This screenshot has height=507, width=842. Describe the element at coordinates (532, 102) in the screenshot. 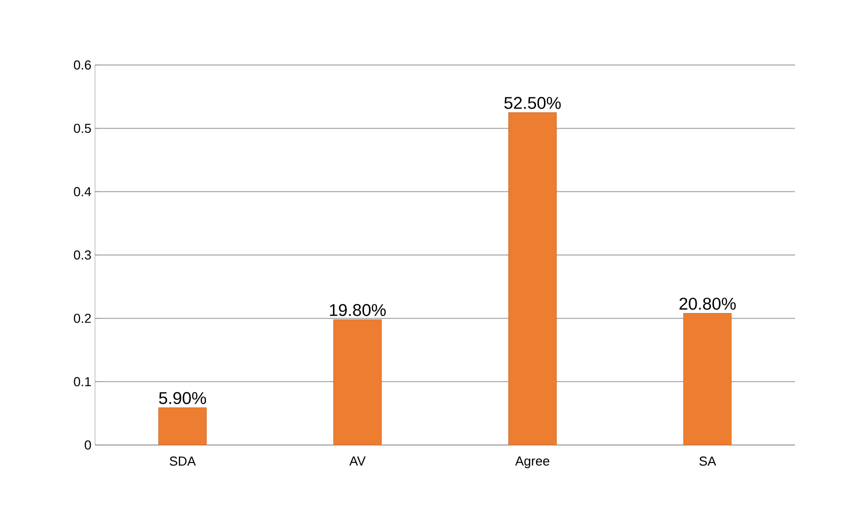

I see `data-label: 52.50%` at that location.